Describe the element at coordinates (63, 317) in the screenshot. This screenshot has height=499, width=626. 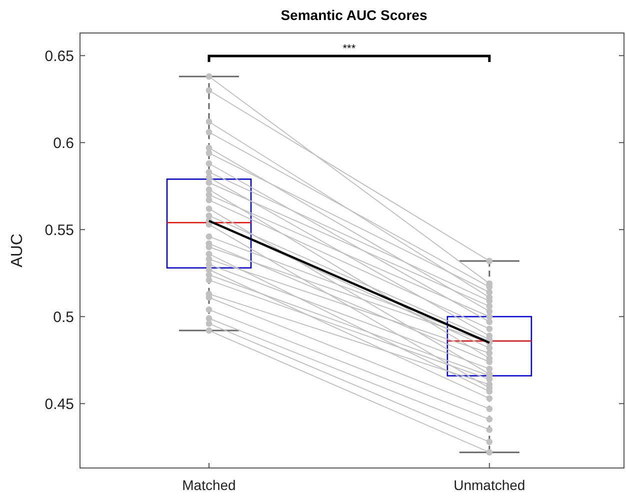
I see `y-tick-label: 0.5` at that location.